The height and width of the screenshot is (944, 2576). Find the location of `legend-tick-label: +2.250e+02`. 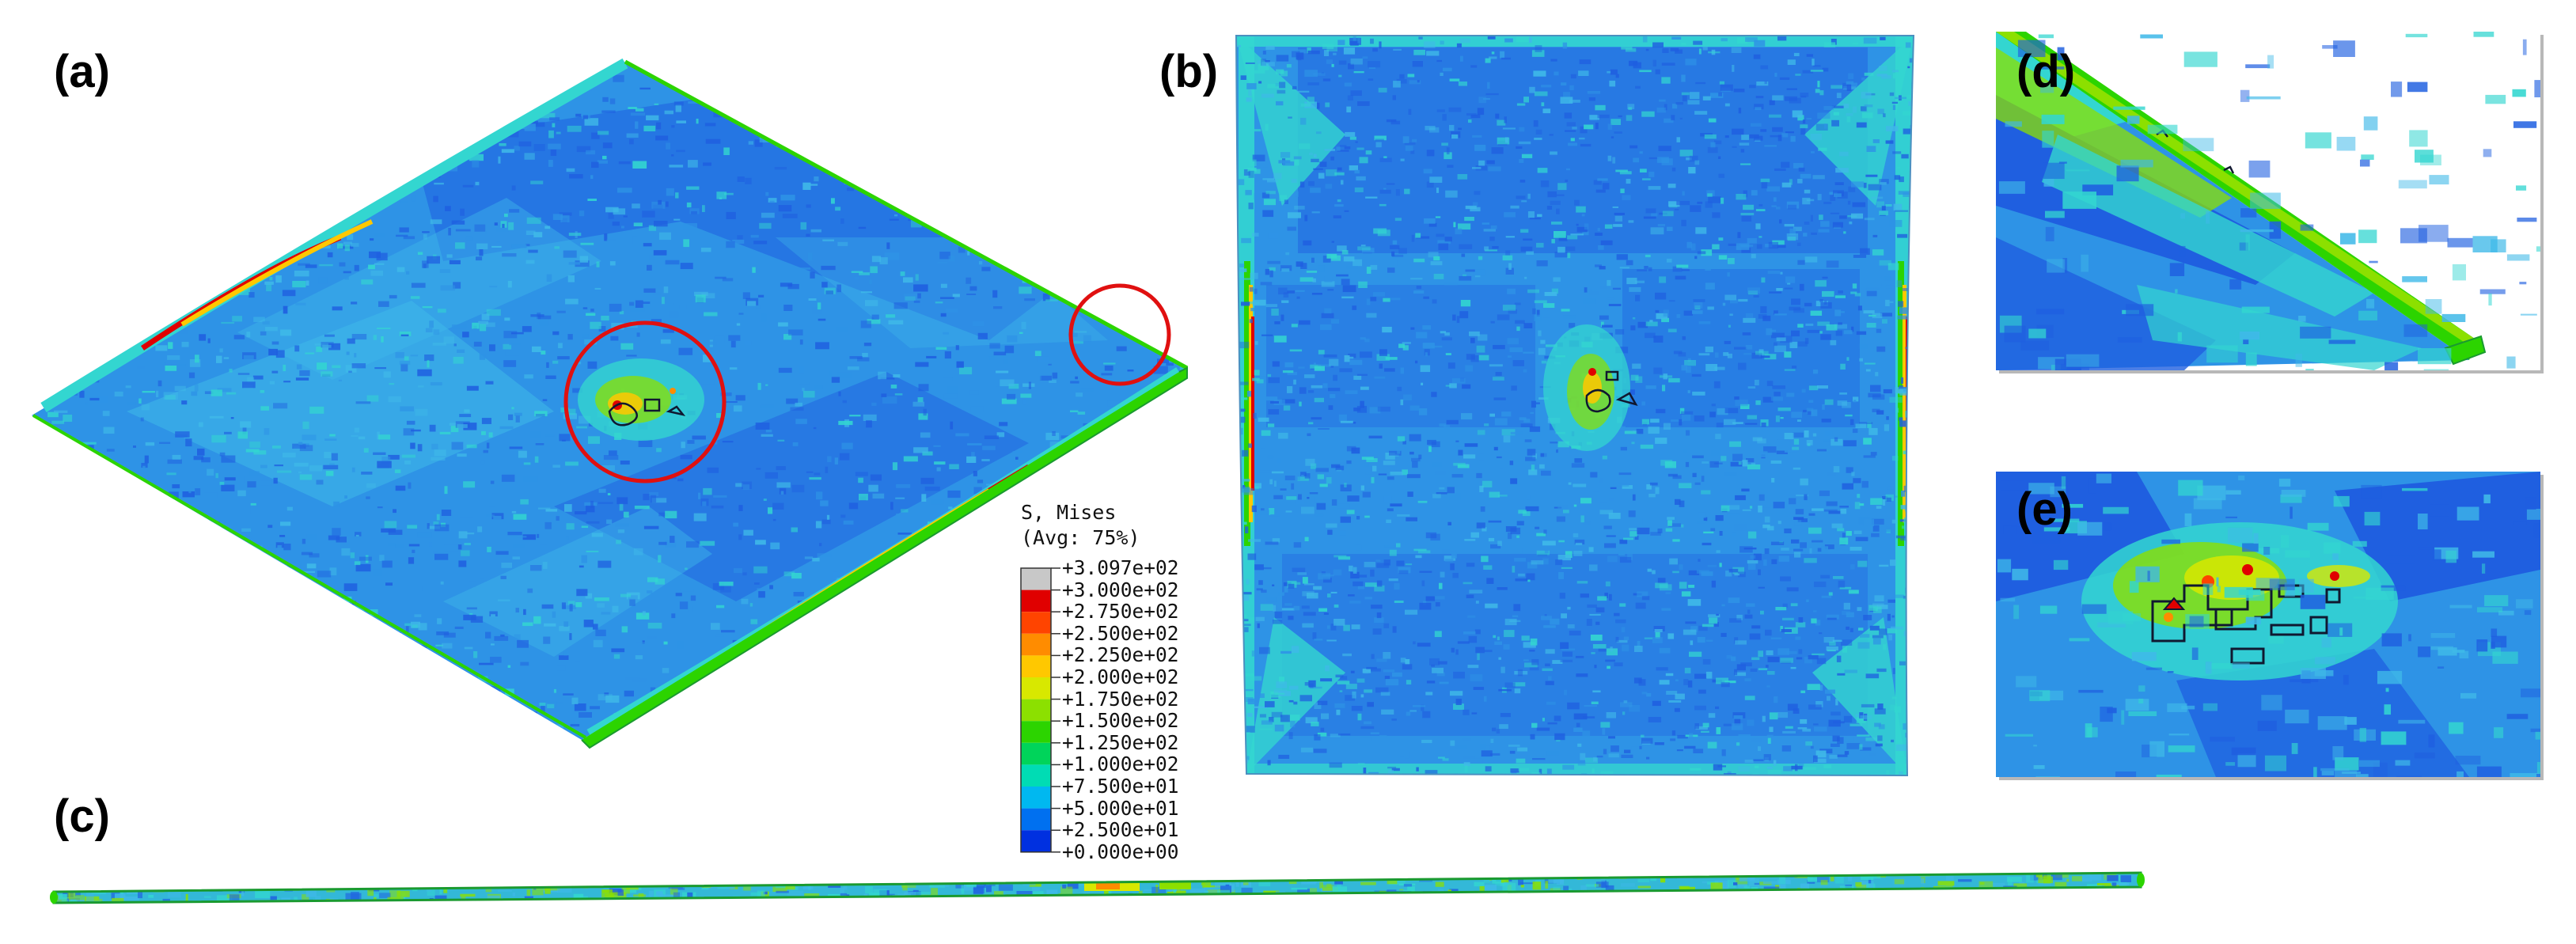

legend-tick-label: +2.250e+02 is located at coordinates (1120, 655).